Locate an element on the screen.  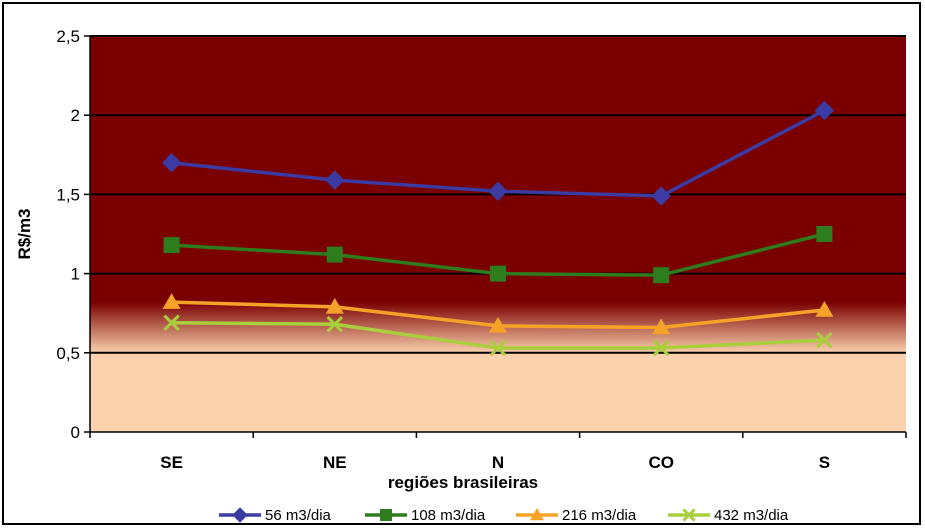
legend-label: 216 m3/dia is located at coordinates (599, 515).